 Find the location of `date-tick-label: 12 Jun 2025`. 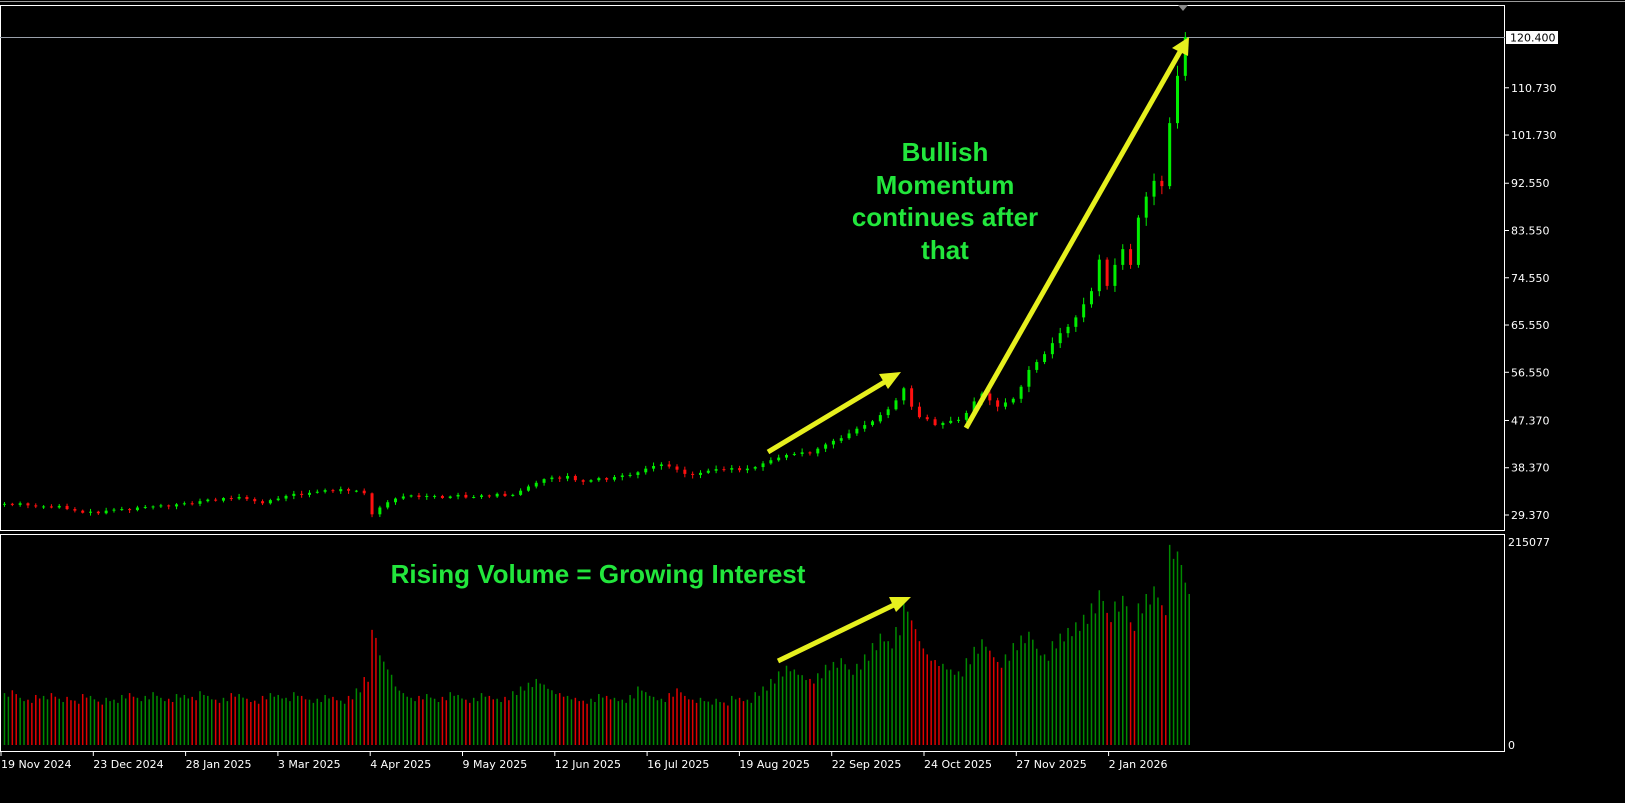

date-tick-label: 12 Jun 2025 is located at coordinates (588, 764).